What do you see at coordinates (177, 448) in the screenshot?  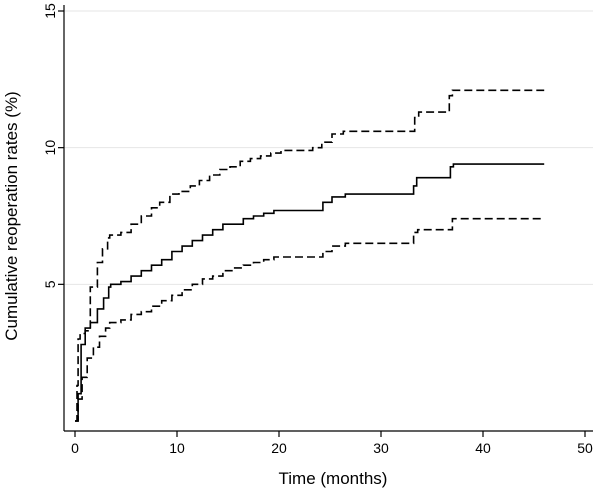 I see `x-tick-label: 10` at bounding box center [177, 448].